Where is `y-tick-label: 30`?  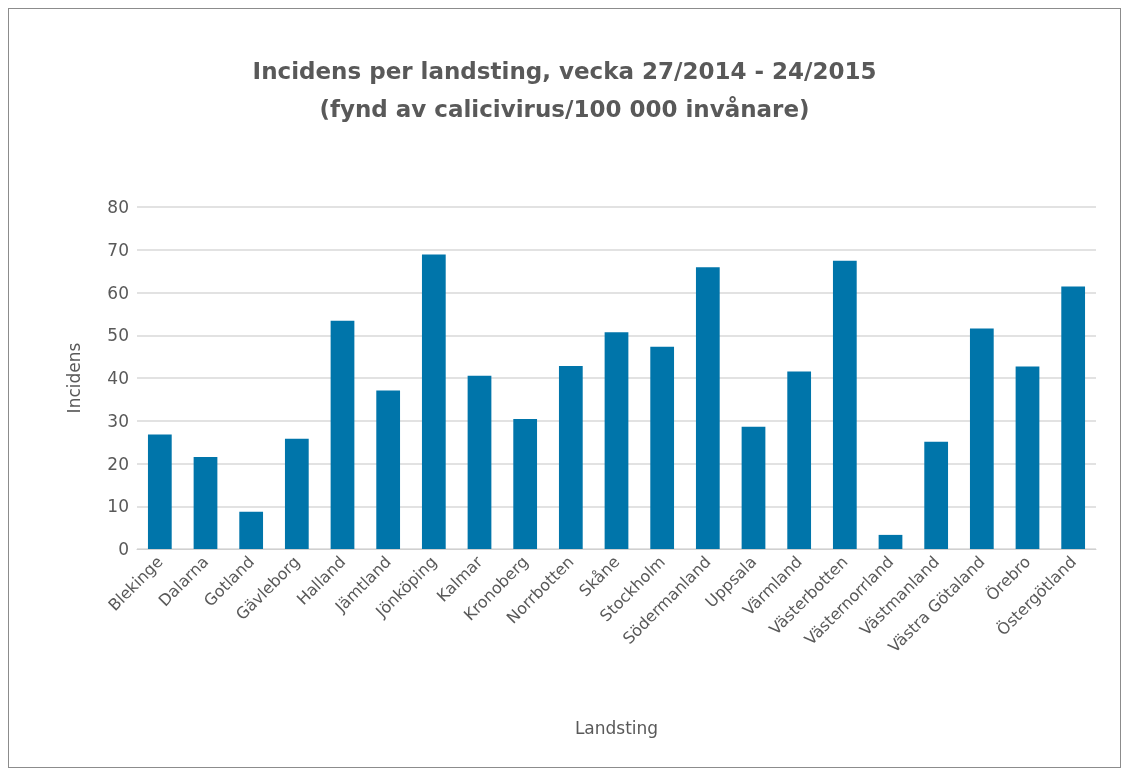
y-tick-label: 30 is located at coordinates (118, 420).